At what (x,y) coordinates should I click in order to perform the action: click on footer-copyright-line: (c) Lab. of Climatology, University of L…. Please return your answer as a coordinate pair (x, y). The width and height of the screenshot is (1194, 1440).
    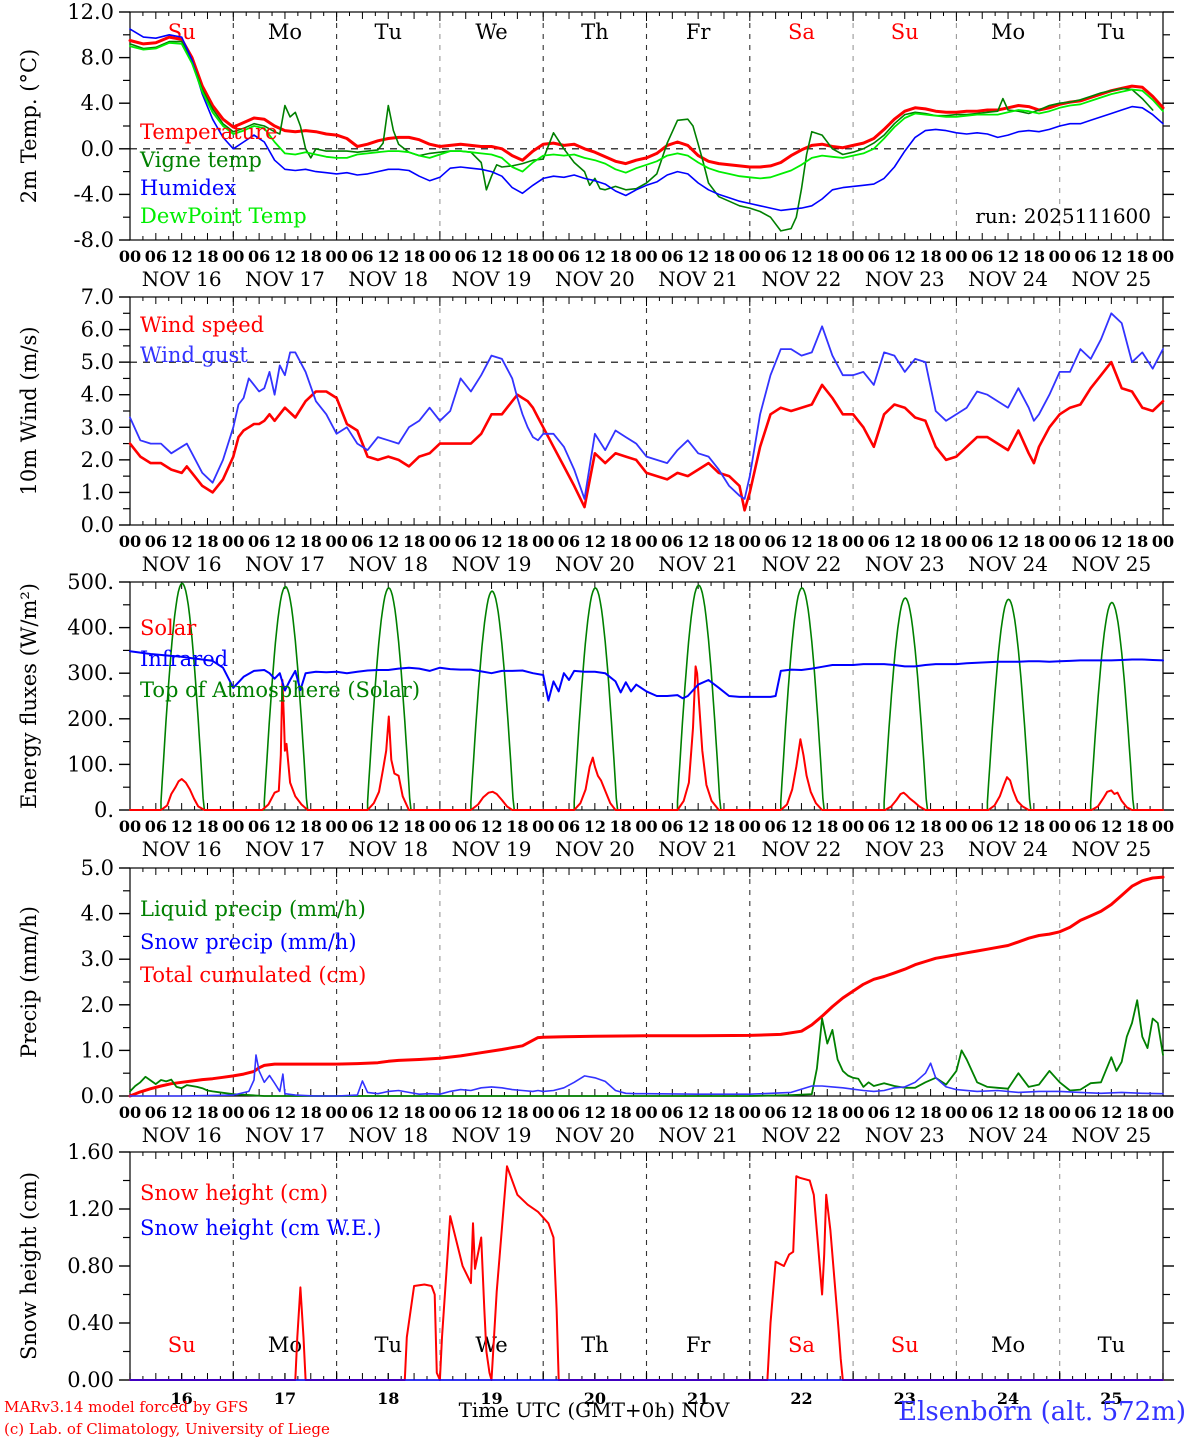
    Looking at the image, I should click on (167, 1429).